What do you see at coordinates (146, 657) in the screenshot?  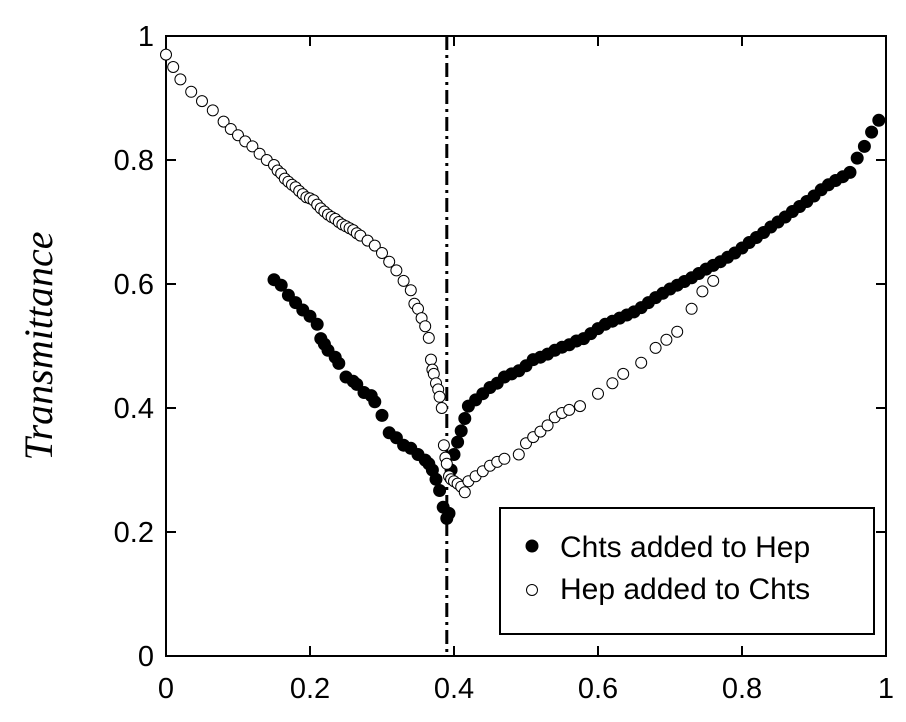 I see `y-tick-label: 0` at bounding box center [146, 657].